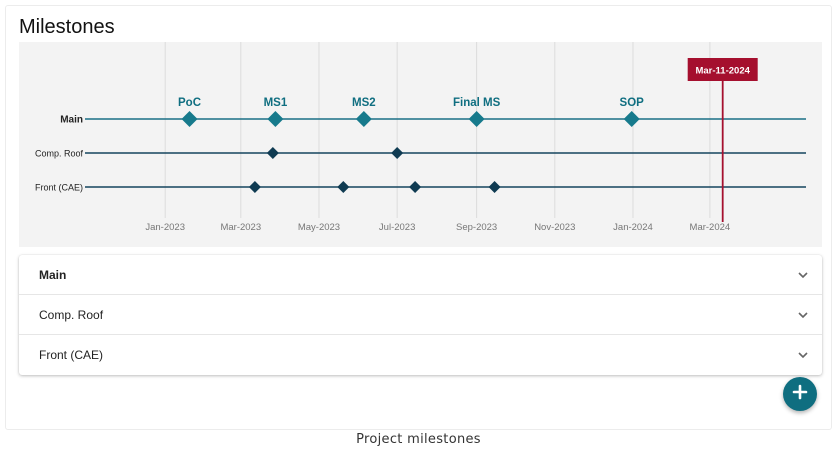 Image resolution: width=837 pixels, height=457 pixels. I want to click on today-badge, so click(722, 69).